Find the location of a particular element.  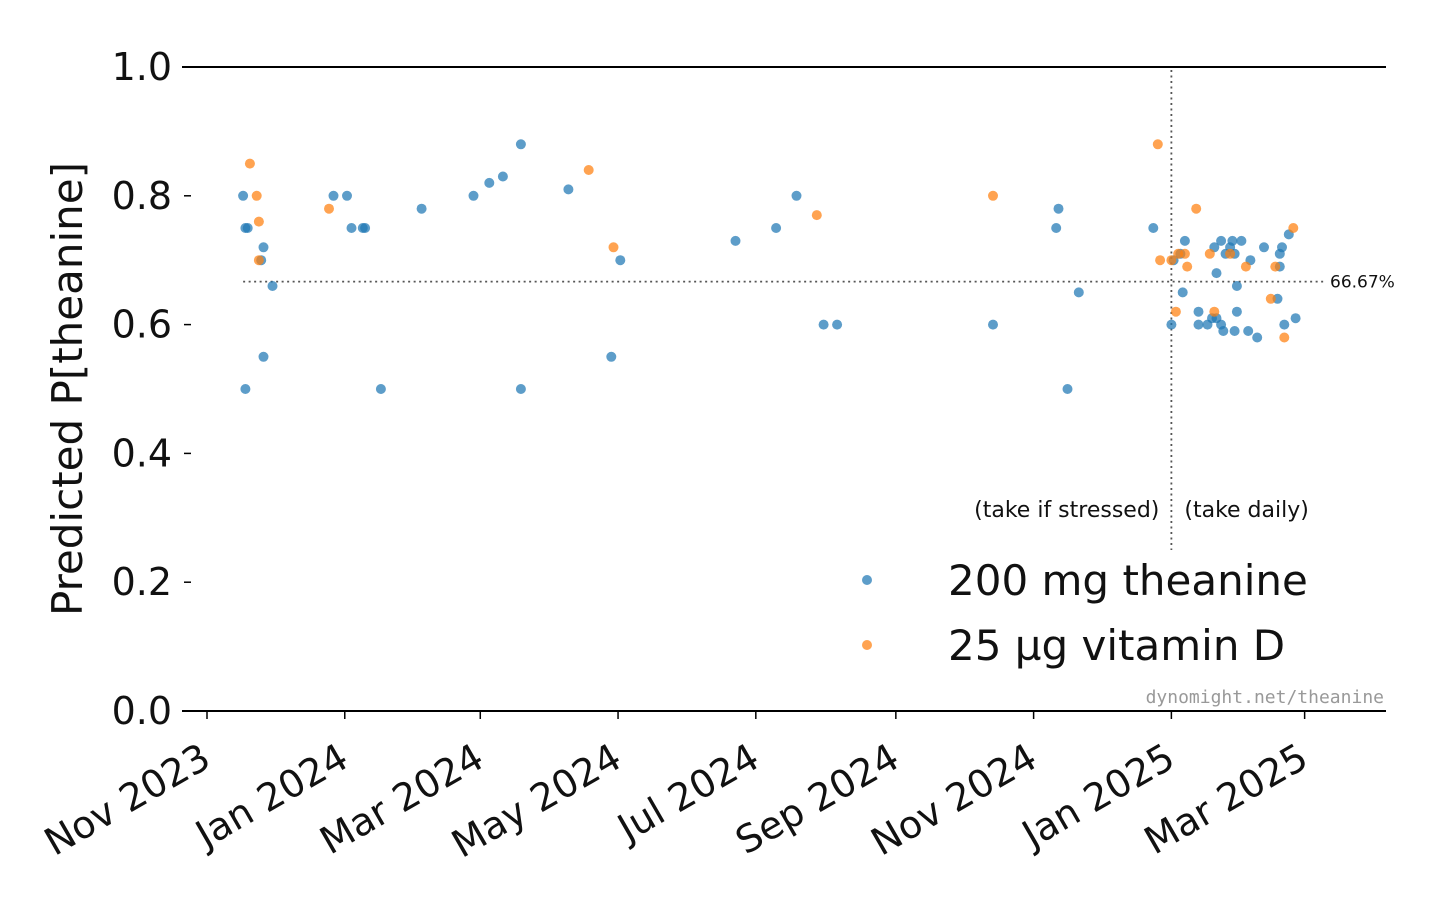

y-tick-label: 0.6 is located at coordinates (142, 325).